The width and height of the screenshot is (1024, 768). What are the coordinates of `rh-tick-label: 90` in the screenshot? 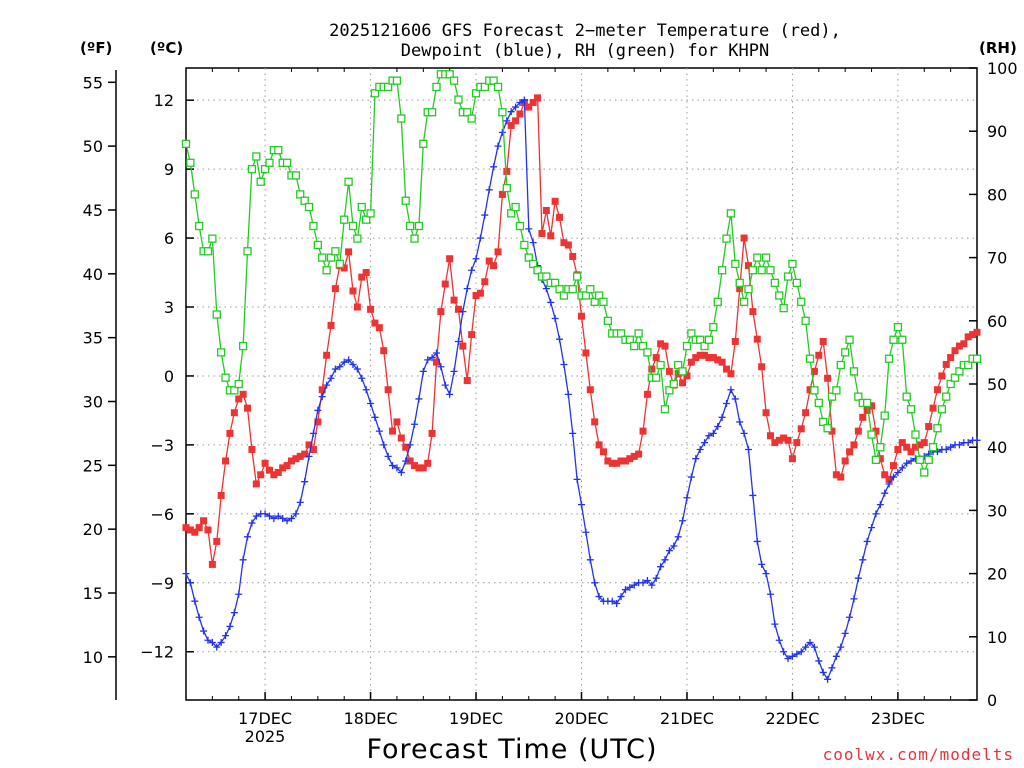 It's located at (997, 131).